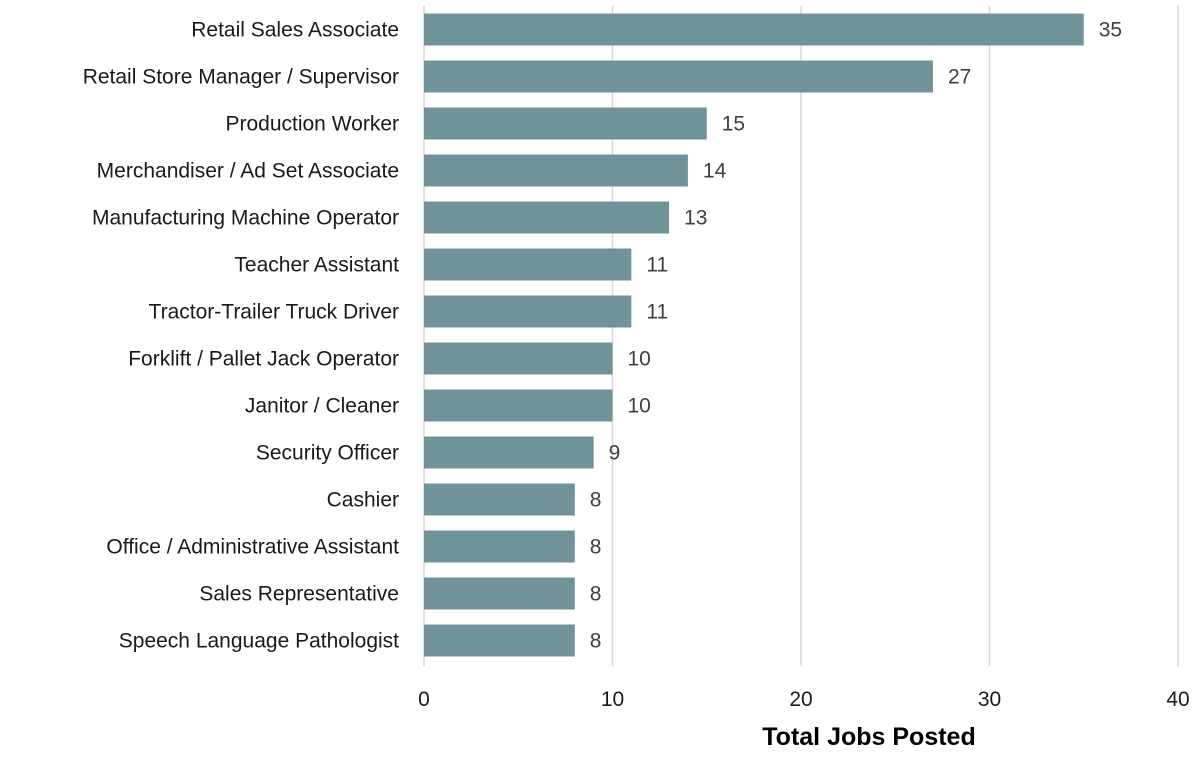  What do you see at coordinates (733, 124) in the screenshot?
I see `data-label: 15` at bounding box center [733, 124].